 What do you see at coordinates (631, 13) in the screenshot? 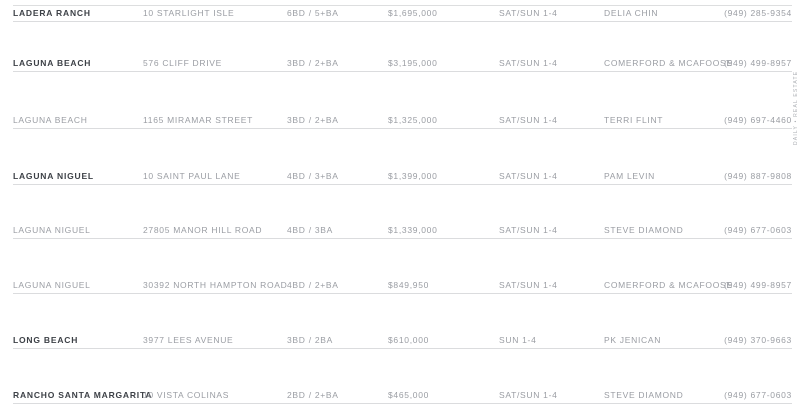
I see `cell-agent: DELIA CHIN` at bounding box center [631, 13].